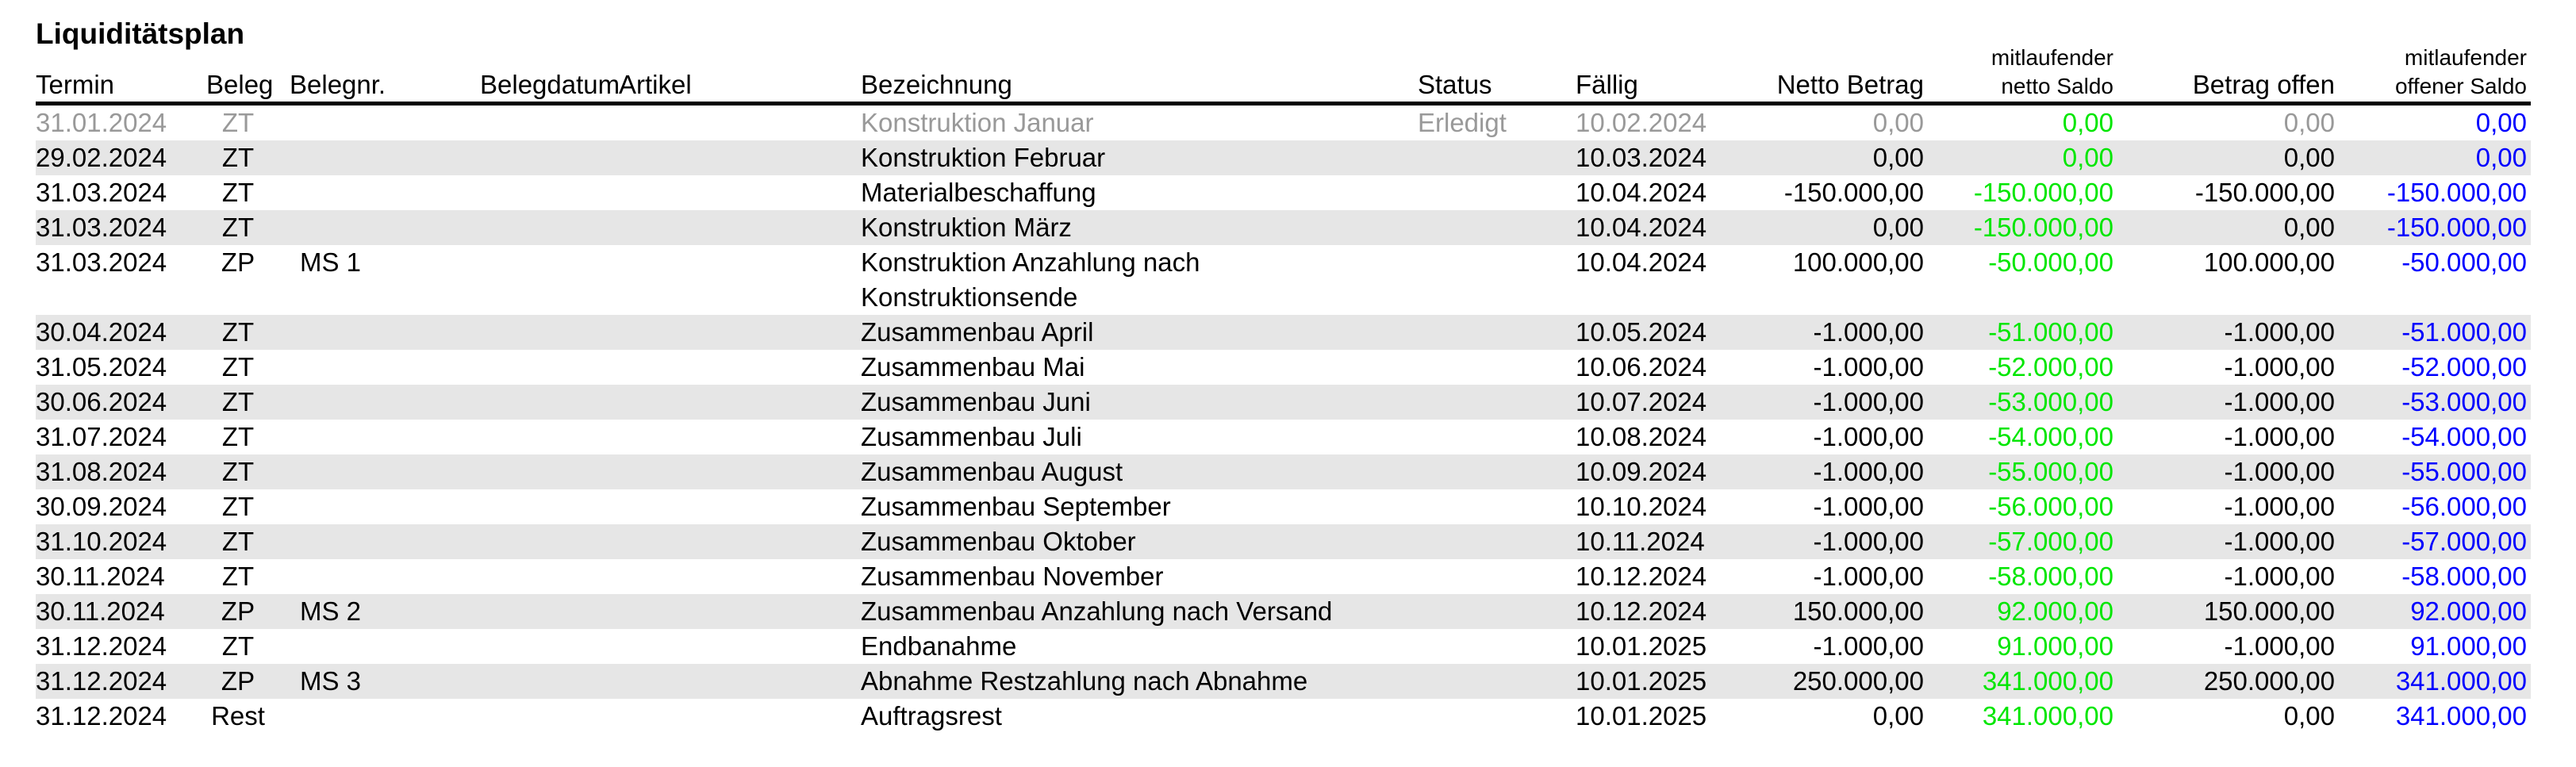 The width and height of the screenshot is (2576, 767). Describe the element at coordinates (331, 262) in the screenshot. I see `cell-belegnr: MS 1` at that location.